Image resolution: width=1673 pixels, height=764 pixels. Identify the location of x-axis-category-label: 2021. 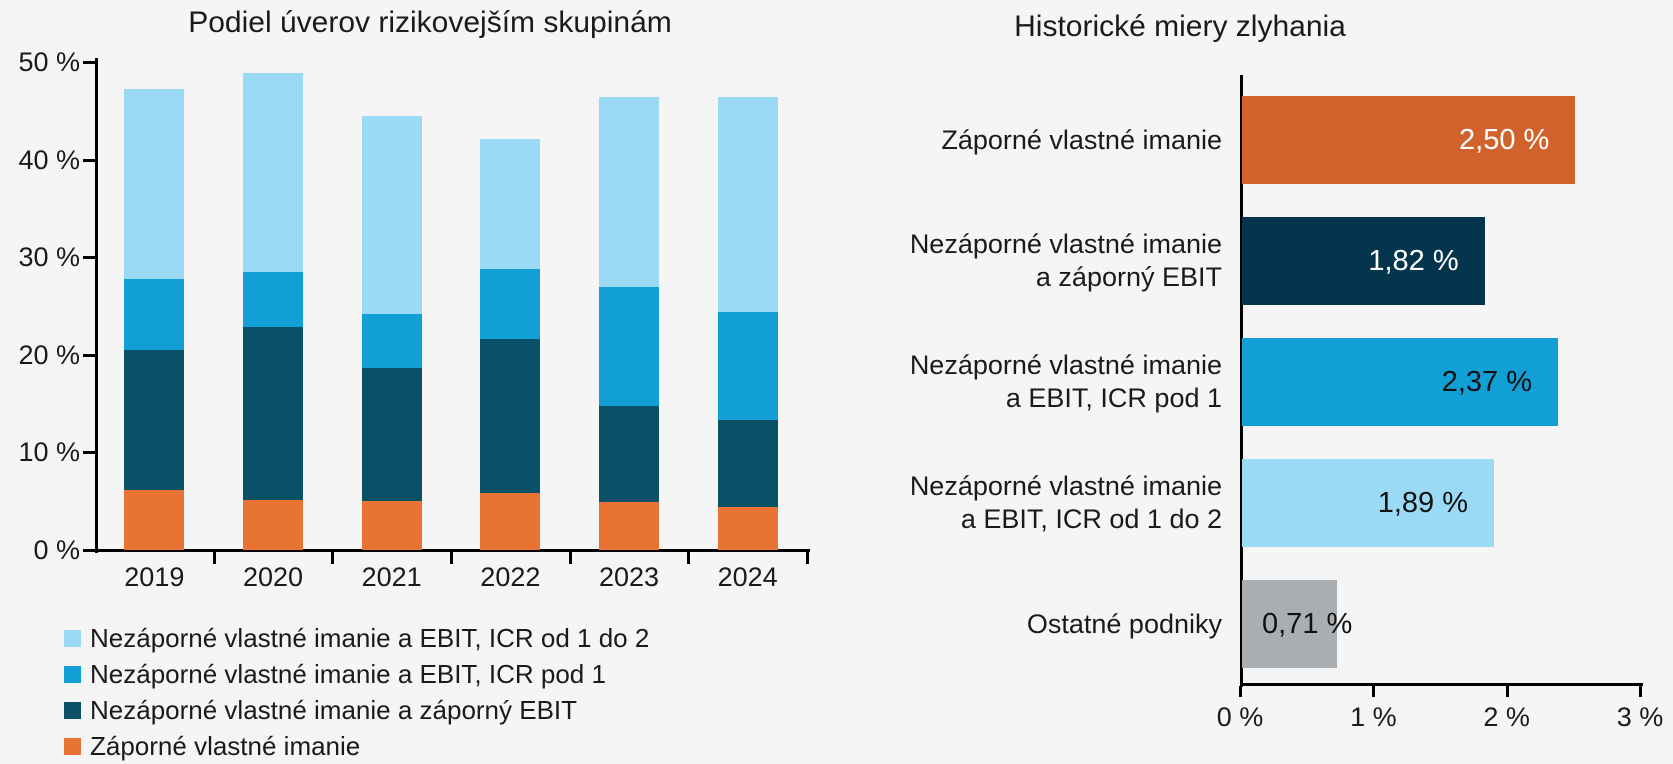
(391, 577).